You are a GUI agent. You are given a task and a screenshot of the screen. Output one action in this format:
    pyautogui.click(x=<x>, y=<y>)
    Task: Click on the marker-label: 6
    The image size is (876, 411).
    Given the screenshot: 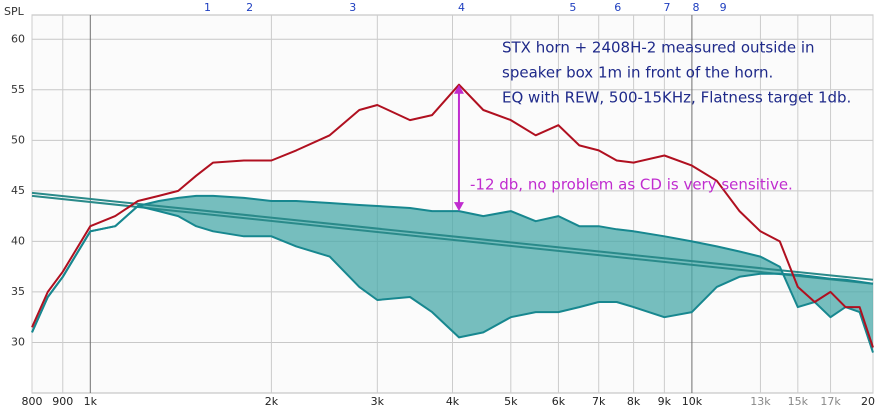 What is the action you would take?
    pyautogui.click(x=617, y=7)
    